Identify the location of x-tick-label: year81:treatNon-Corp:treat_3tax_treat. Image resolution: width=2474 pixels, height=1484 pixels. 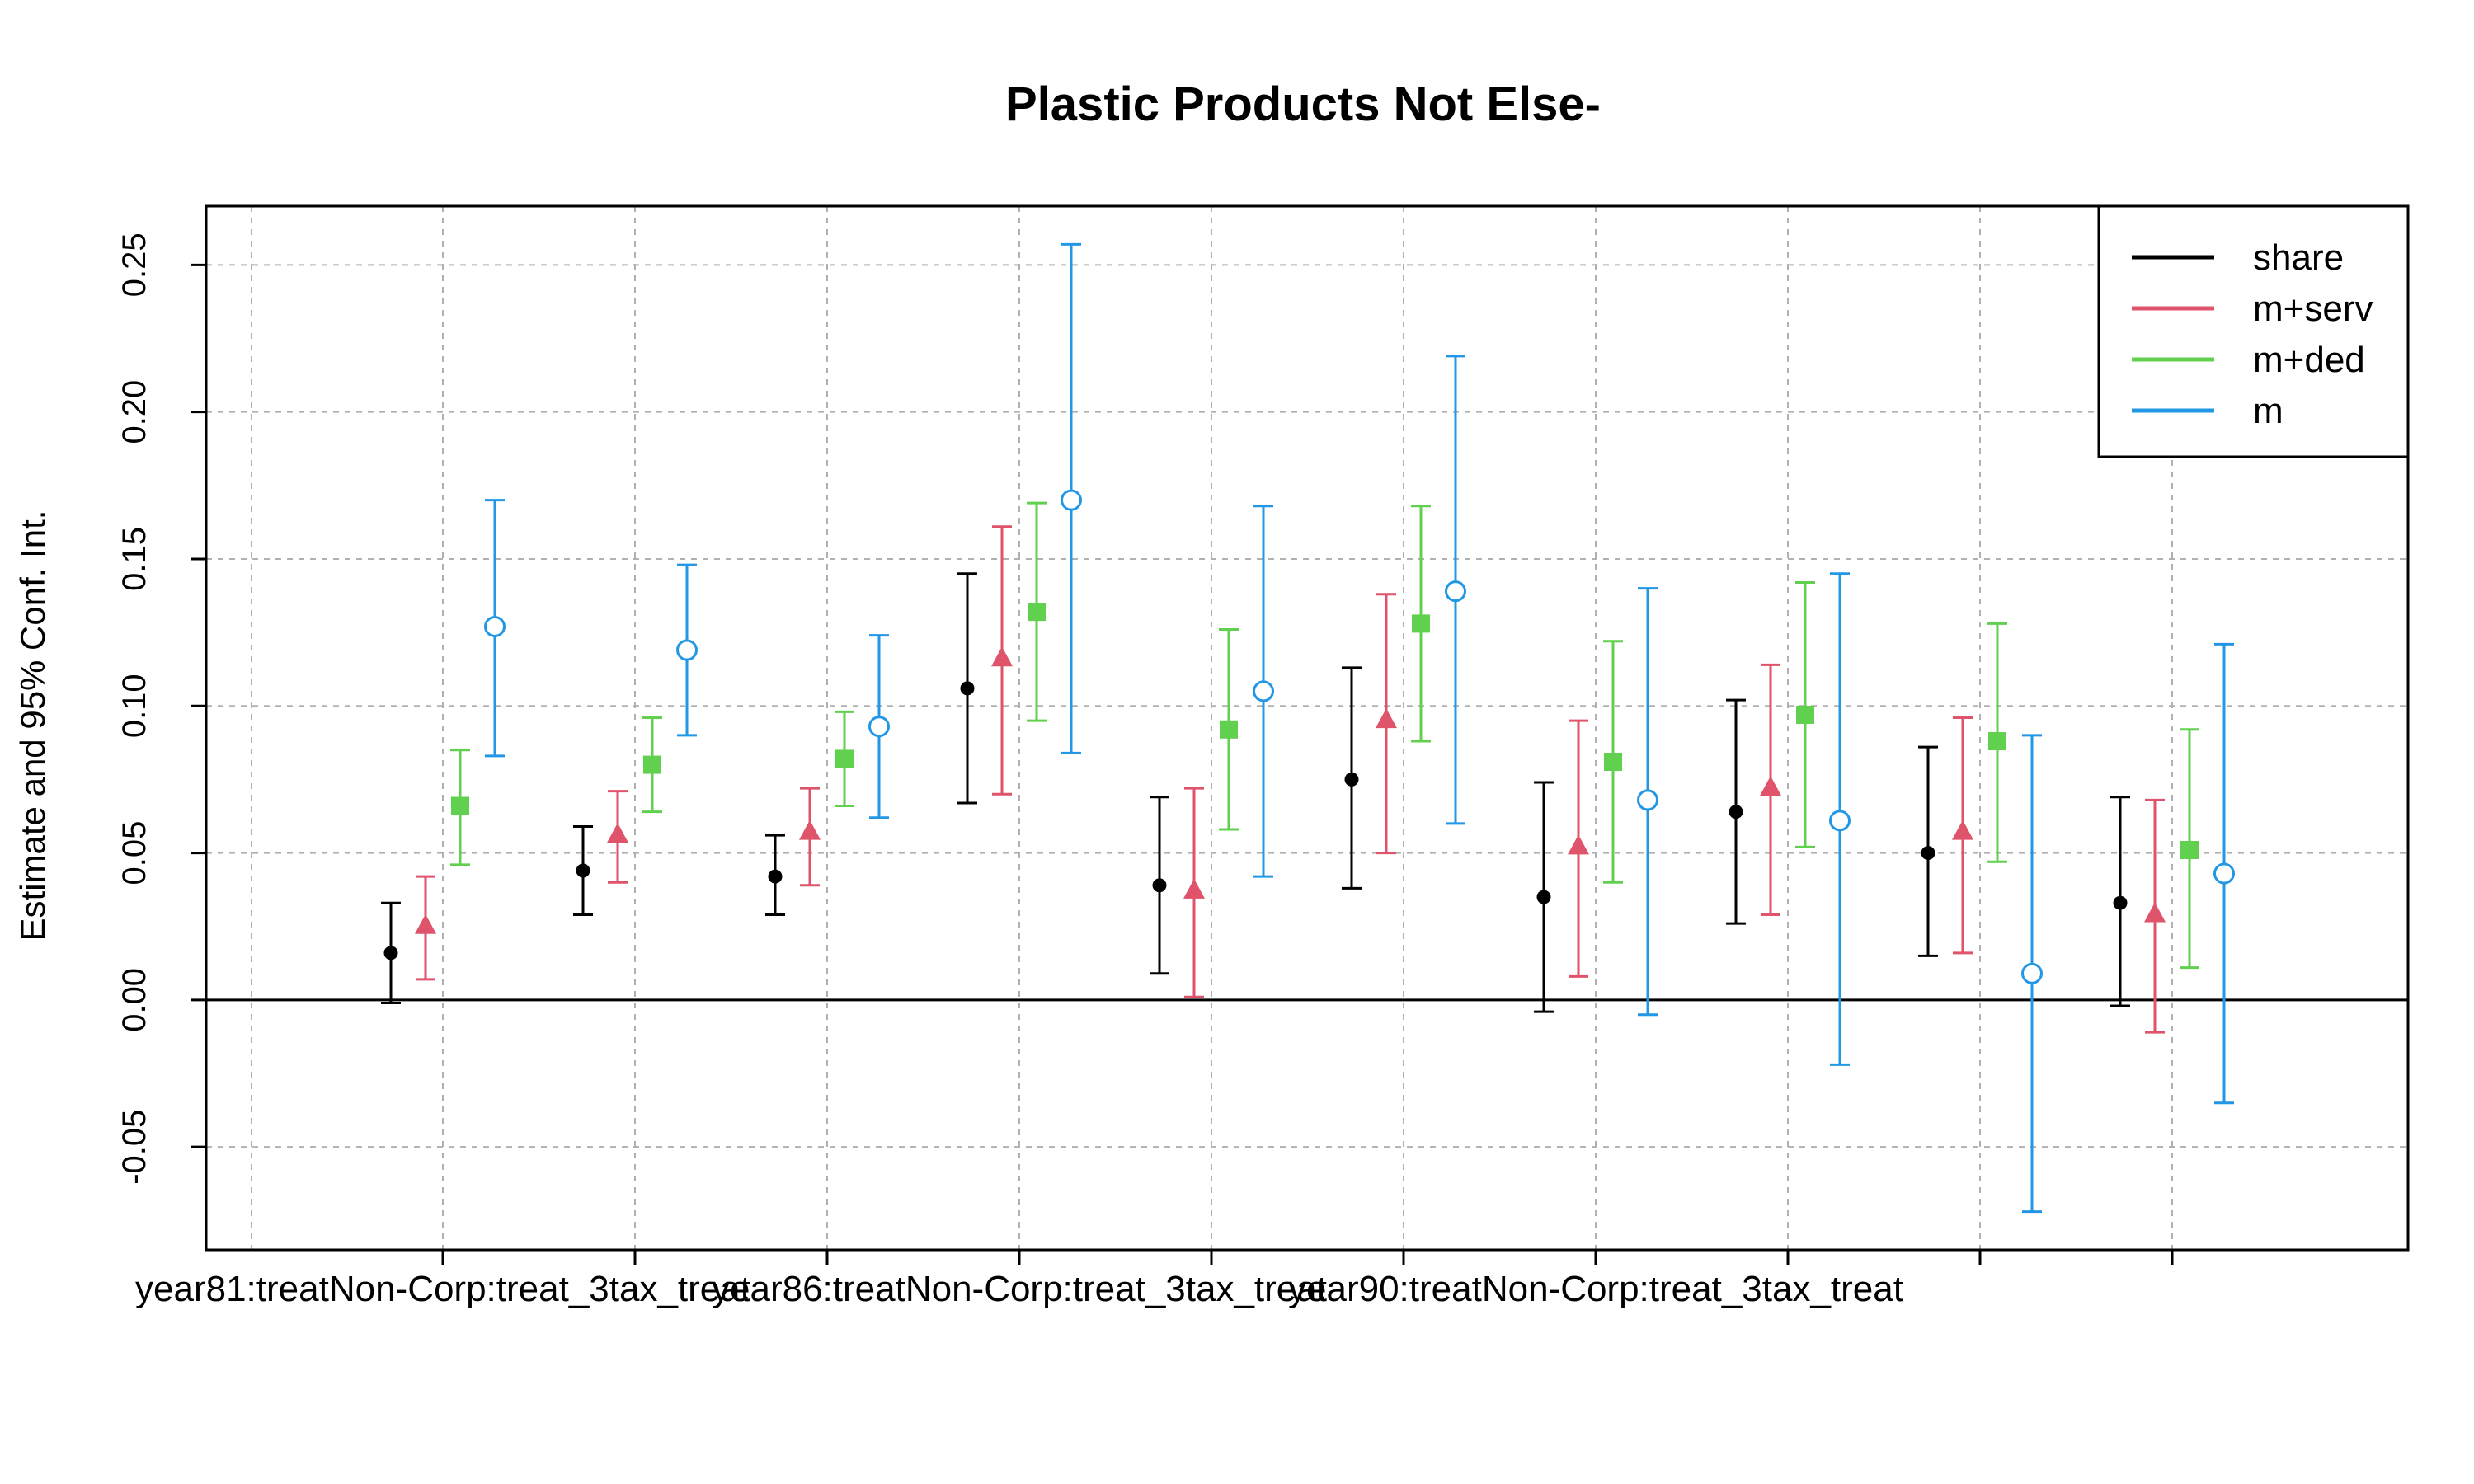
(442, 1289).